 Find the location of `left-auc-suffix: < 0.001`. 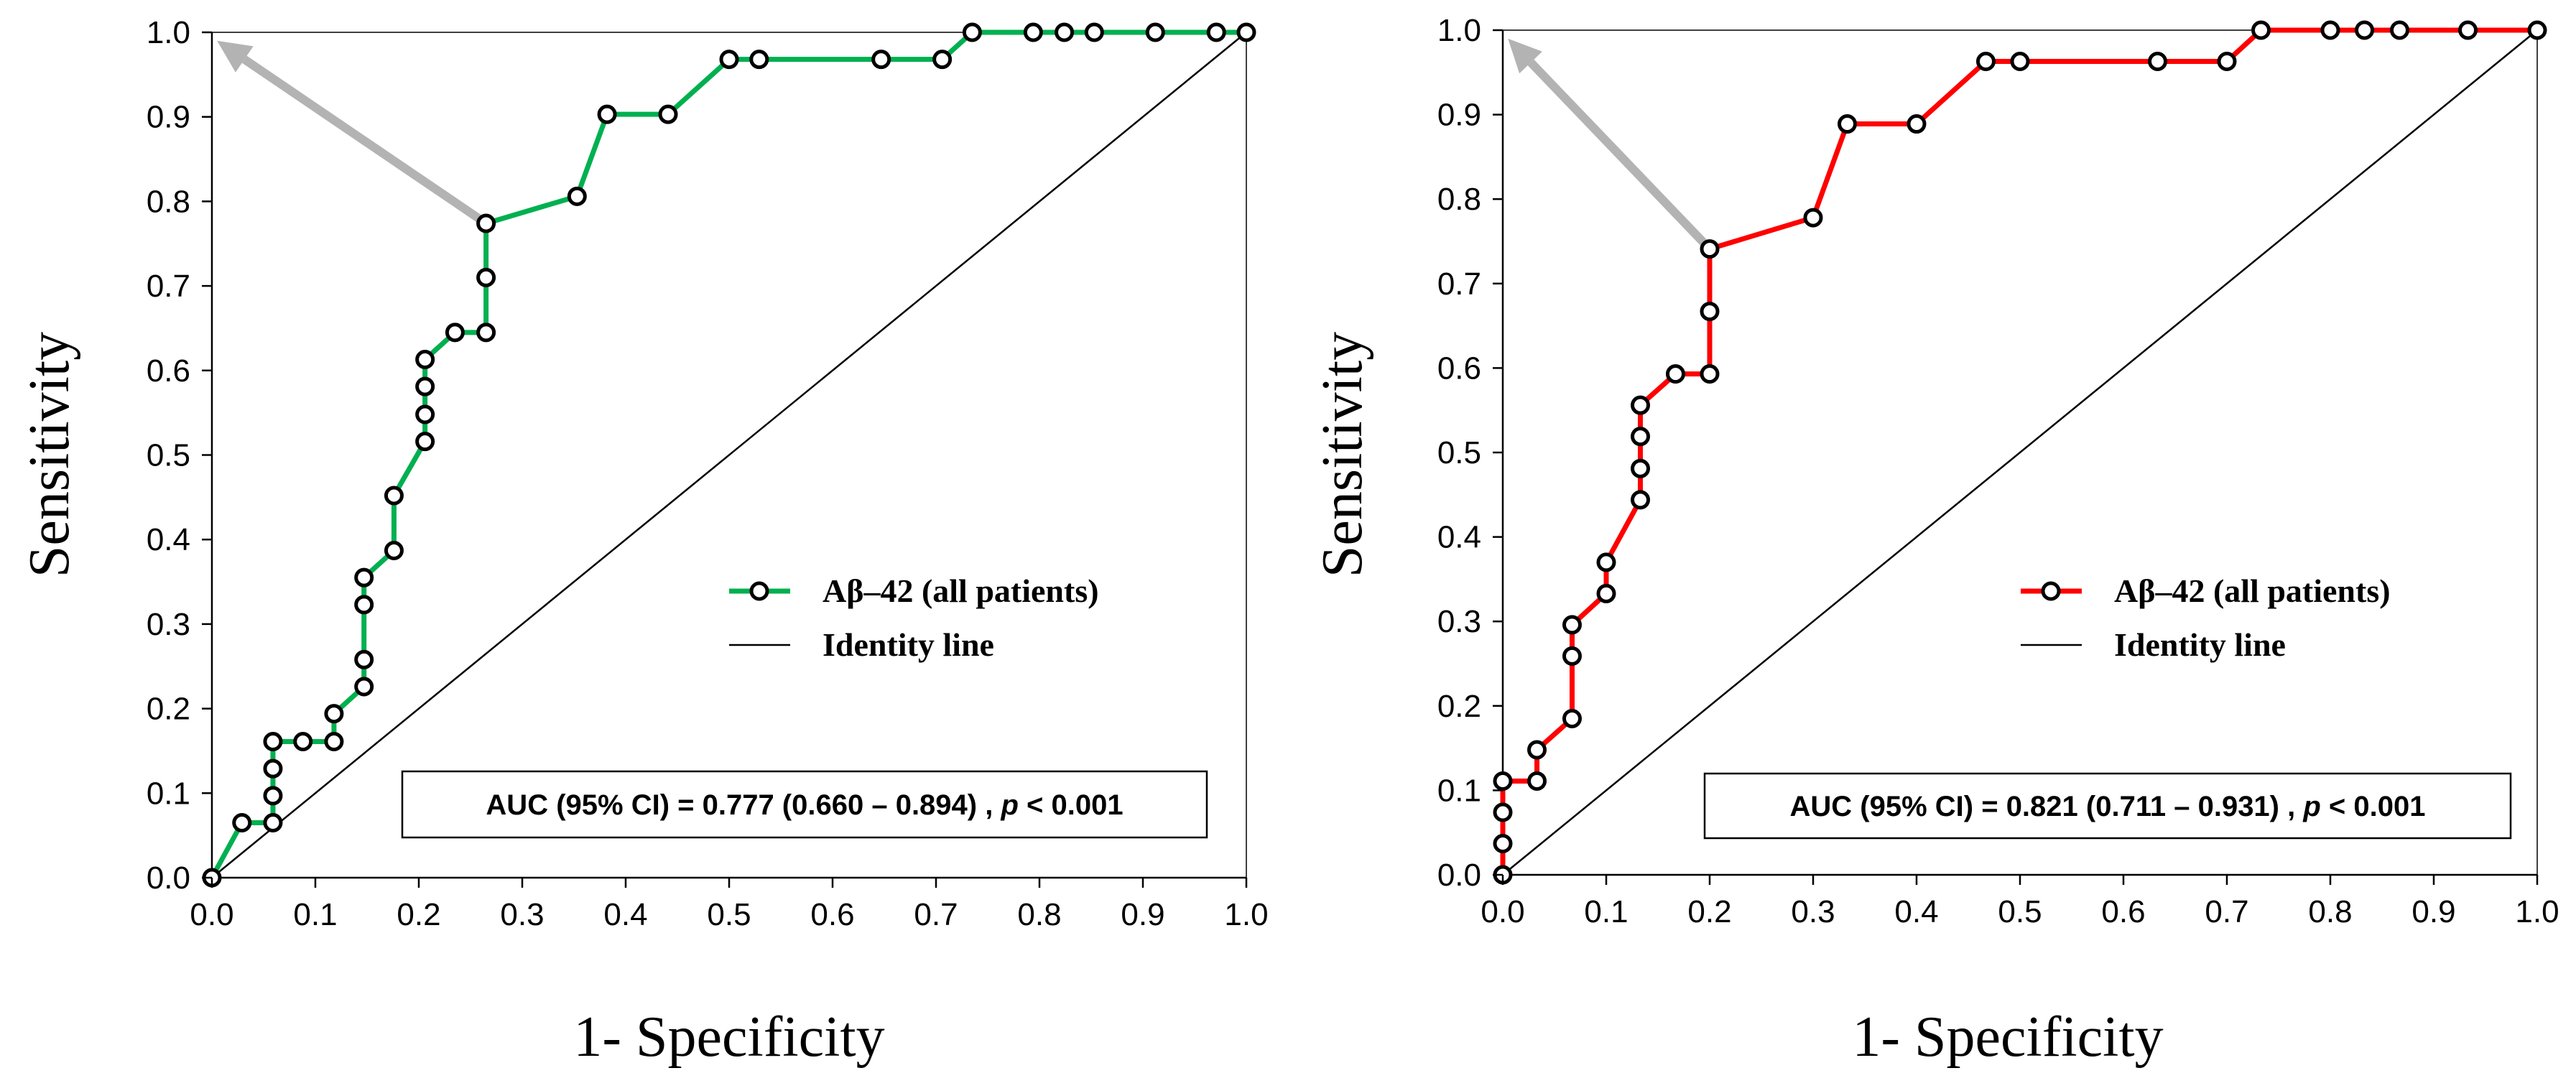

left-auc-suffix: < 0.001 is located at coordinates (1071, 805).